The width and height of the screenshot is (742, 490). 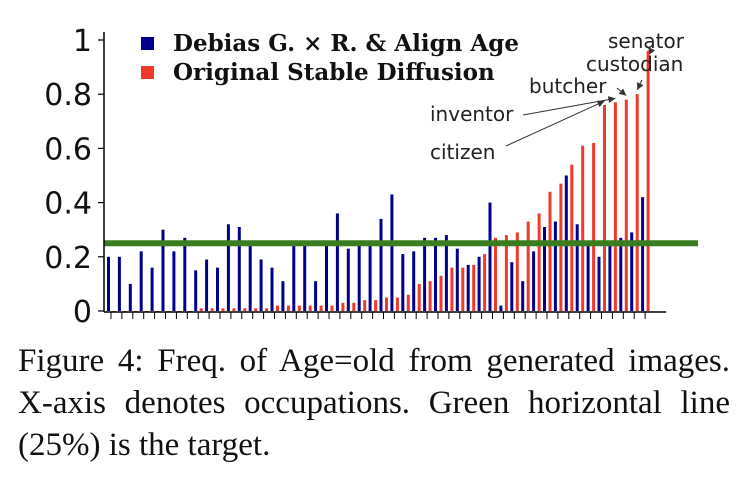 I want to click on annotation-inventor: inventor, so click(x=472, y=114).